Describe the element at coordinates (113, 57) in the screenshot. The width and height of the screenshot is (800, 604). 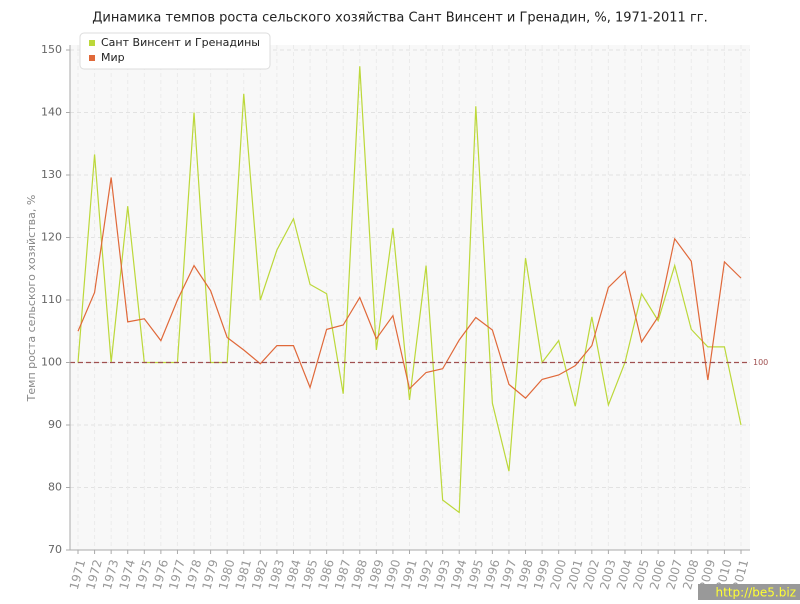
I see `legend-label: Мир` at that location.